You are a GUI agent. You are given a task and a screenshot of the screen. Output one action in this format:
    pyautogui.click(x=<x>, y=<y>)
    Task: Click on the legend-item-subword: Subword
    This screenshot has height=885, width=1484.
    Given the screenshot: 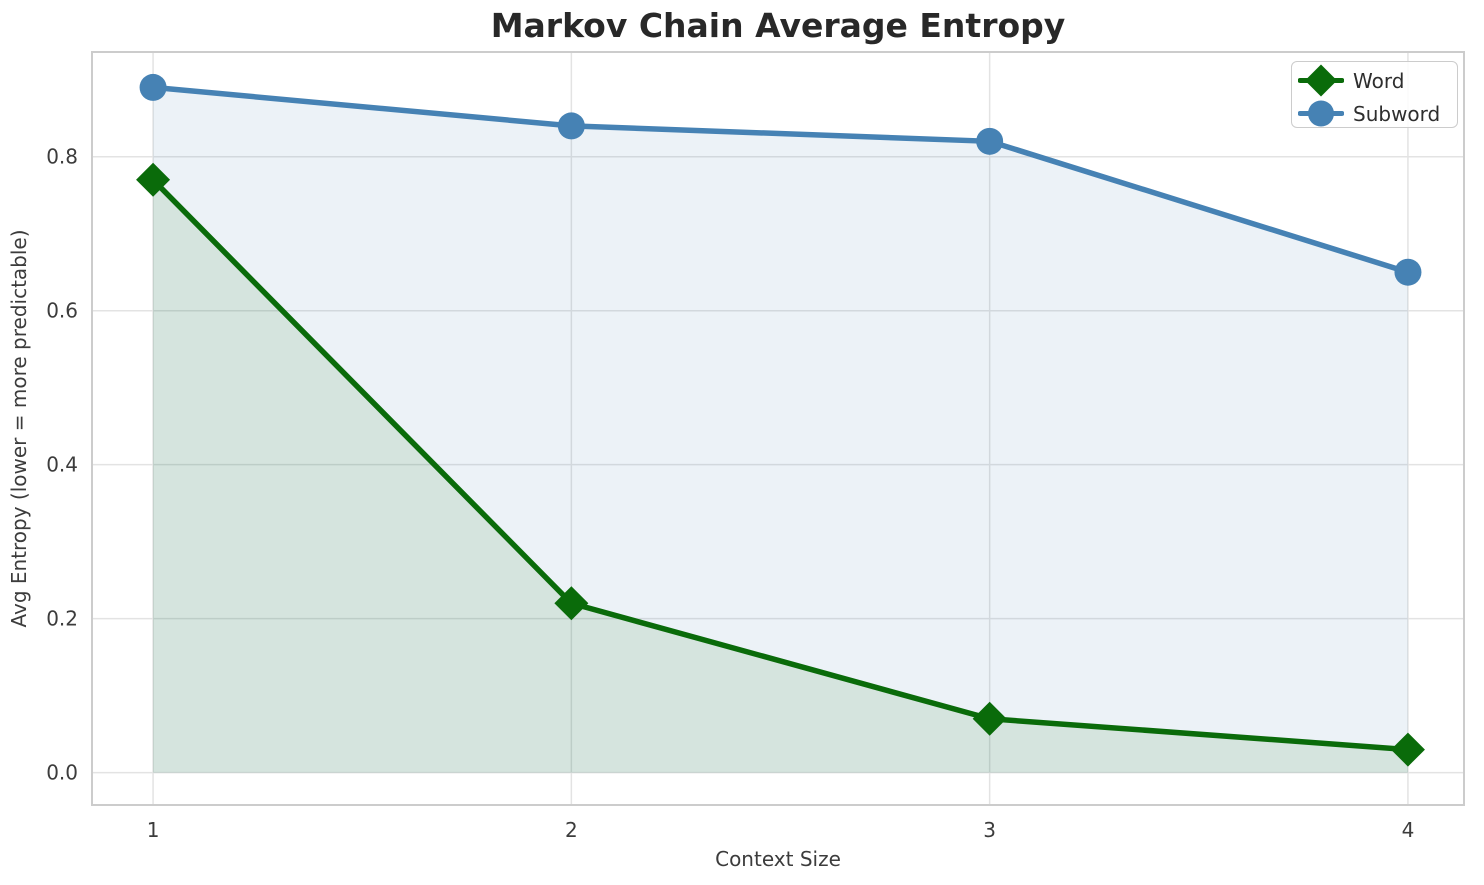 What is the action you would take?
    pyautogui.click(x=1373, y=113)
    